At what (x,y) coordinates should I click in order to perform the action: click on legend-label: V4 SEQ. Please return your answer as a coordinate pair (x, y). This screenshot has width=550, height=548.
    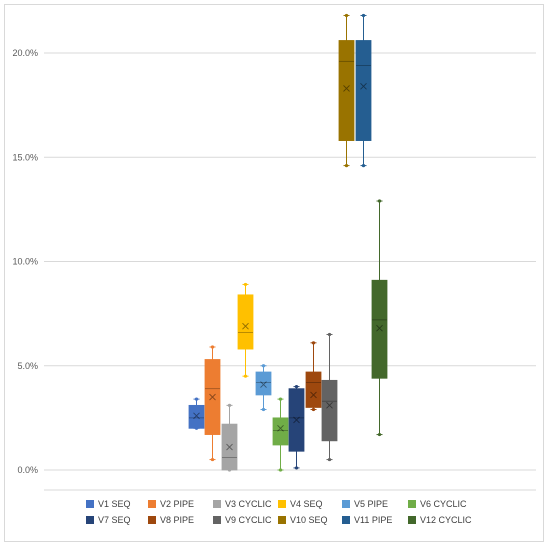
    Looking at the image, I should click on (306, 504).